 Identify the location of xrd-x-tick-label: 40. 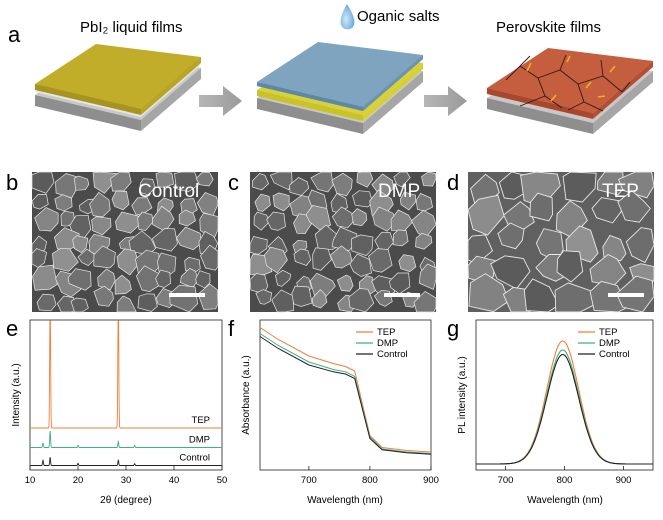
(174, 480).